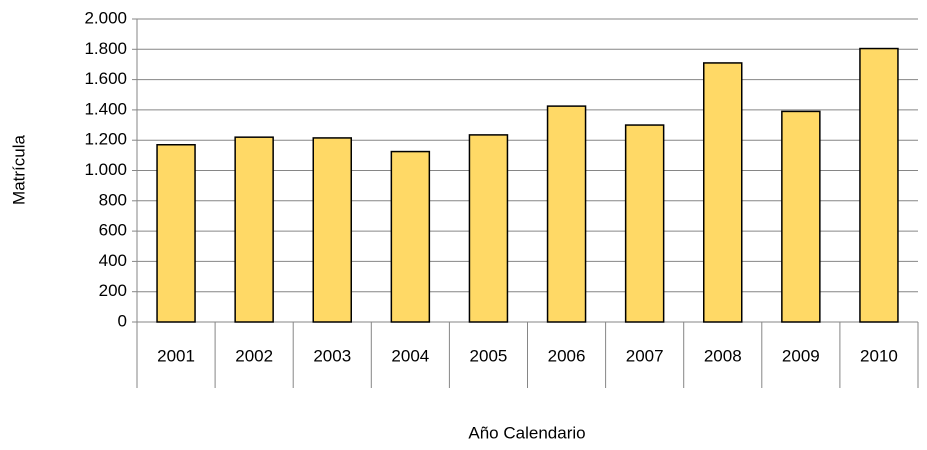  What do you see at coordinates (105, 169) in the screenshot?
I see `y-tick-label: 1.000` at bounding box center [105, 169].